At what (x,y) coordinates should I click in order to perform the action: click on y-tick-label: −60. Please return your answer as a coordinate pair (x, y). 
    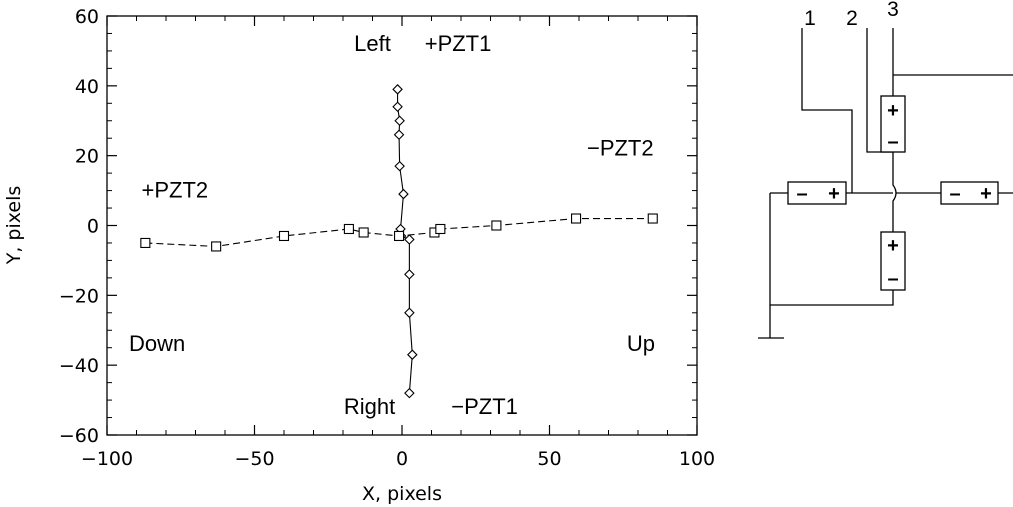
    Looking at the image, I should click on (79, 436).